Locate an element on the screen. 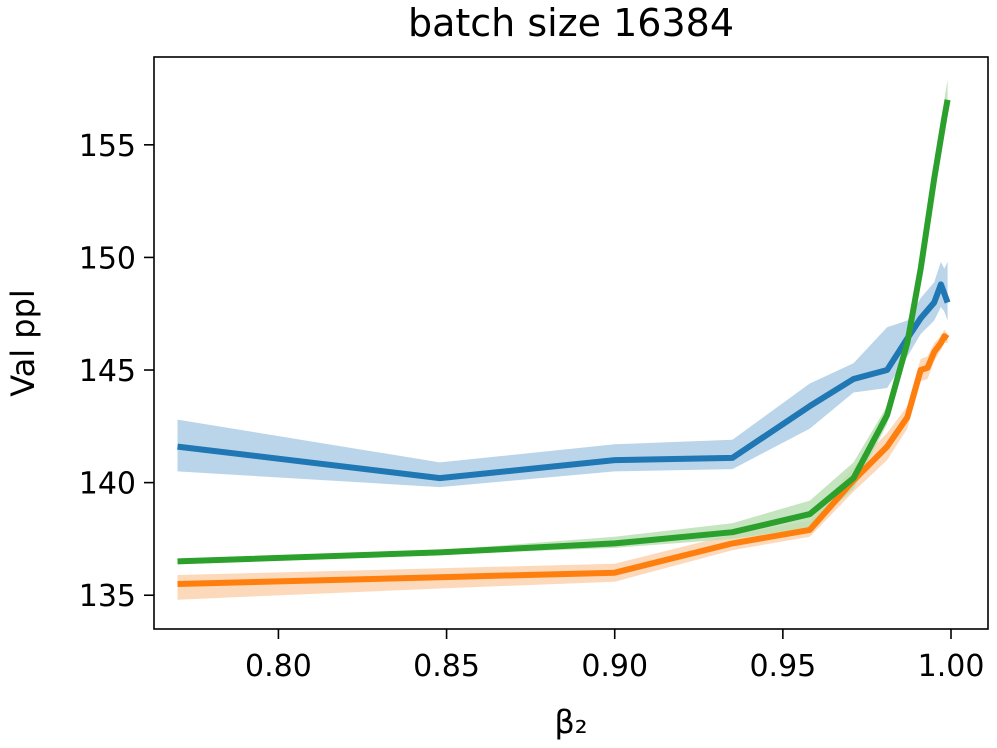 This screenshot has height=748, width=997. y-tick-label: 140 is located at coordinates (107, 484).